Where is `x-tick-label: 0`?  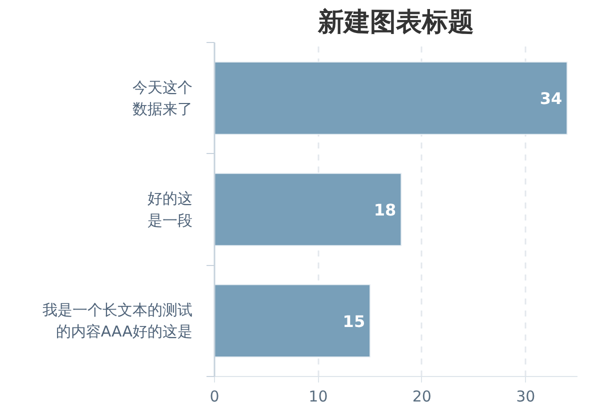 x-tick-label: 0 is located at coordinates (215, 397).